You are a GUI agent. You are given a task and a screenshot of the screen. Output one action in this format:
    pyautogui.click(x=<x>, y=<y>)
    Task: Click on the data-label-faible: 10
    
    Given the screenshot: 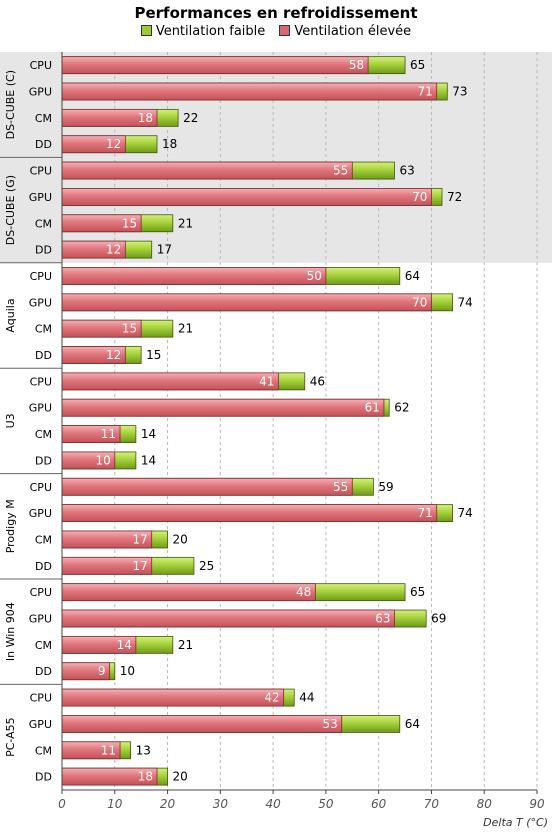 What is the action you would take?
    pyautogui.click(x=127, y=671)
    